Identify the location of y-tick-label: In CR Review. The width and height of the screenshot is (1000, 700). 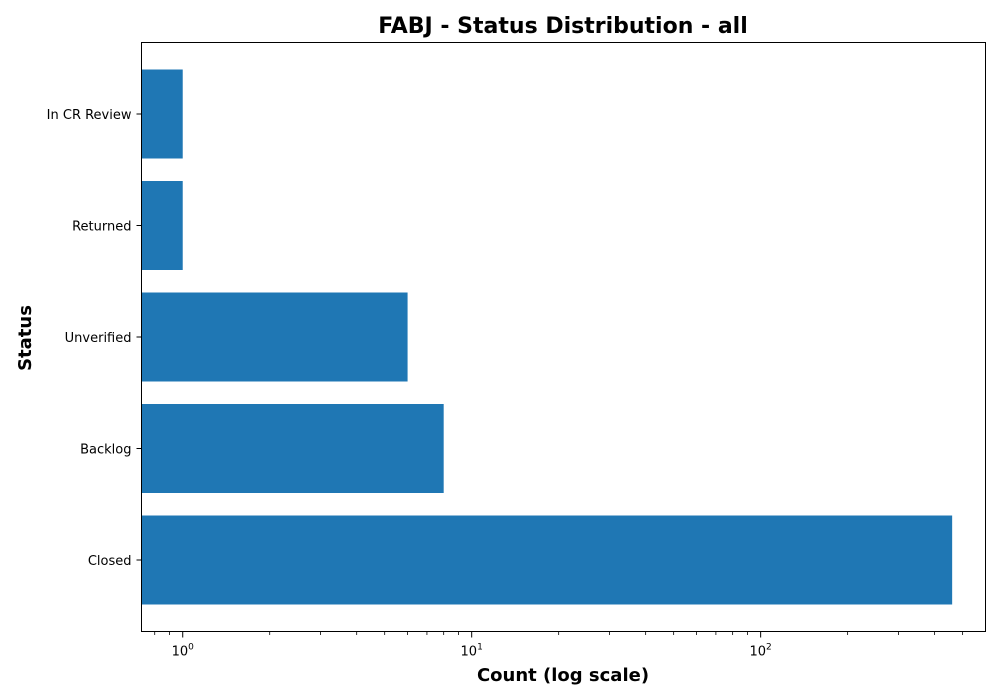
(89, 115).